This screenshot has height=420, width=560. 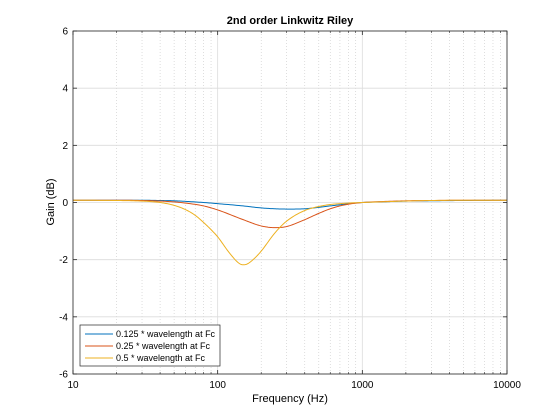 I want to click on x-tick-label: 1000, so click(x=362, y=385).